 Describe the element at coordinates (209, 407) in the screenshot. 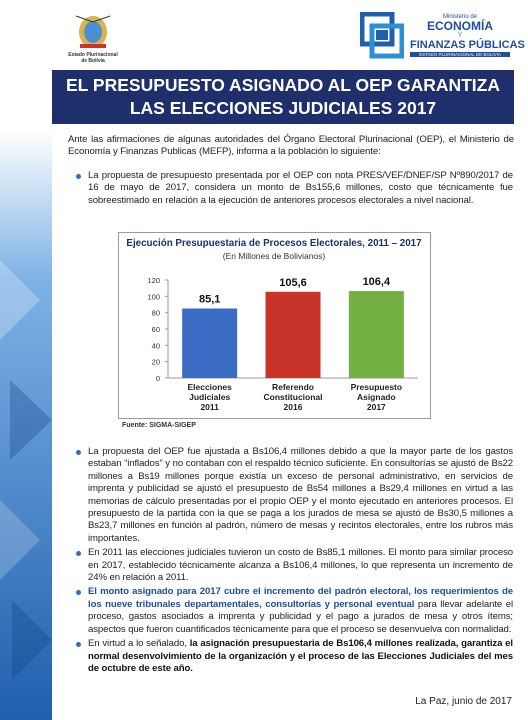

I see `x-tick-label: 2011` at that location.